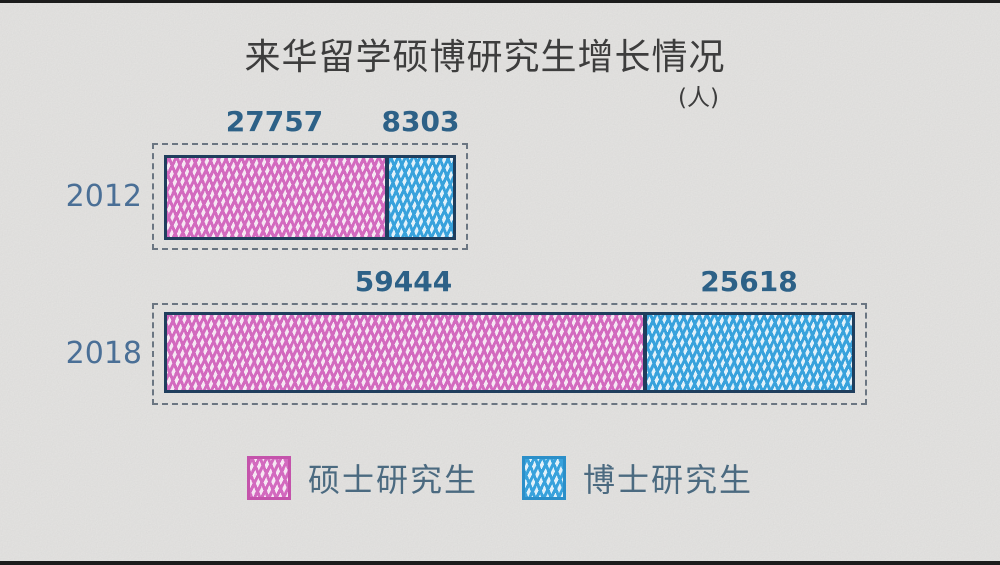 This screenshot has height=565, width=1000. What do you see at coordinates (698, 98) in the screenshot?
I see `unit-label: (人)` at bounding box center [698, 98].